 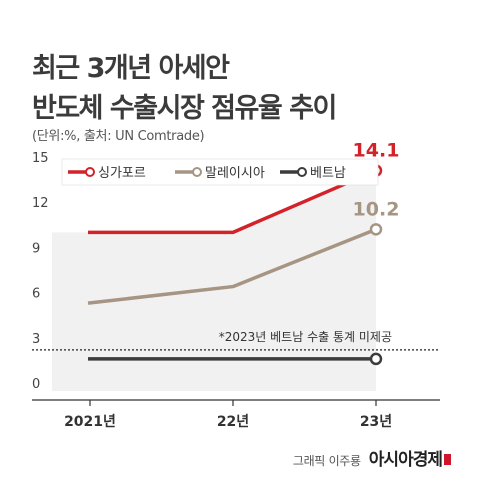 What do you see at coordinates (376, 209) in the screenshot?
I see `data-label: 10.2` at bounding box center [376, 209].